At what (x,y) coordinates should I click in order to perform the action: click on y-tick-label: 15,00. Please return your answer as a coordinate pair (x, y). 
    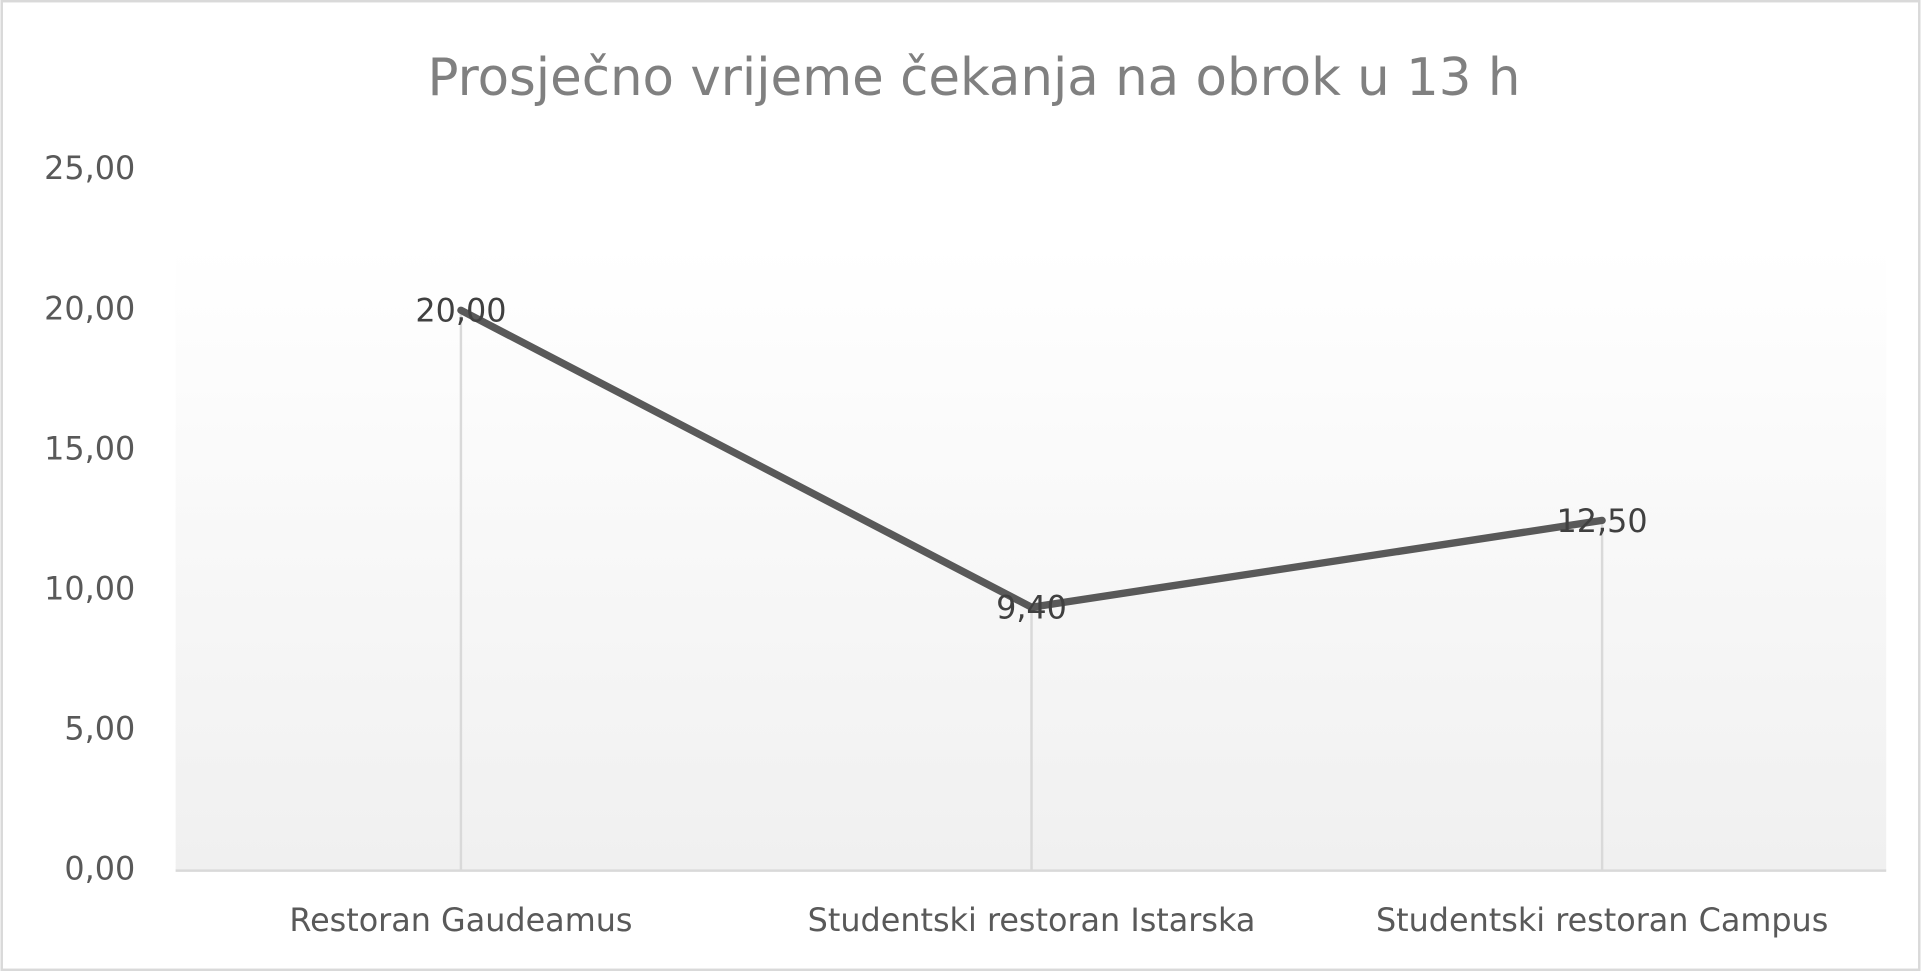
    Looking at the image, I should click on (89, 448).